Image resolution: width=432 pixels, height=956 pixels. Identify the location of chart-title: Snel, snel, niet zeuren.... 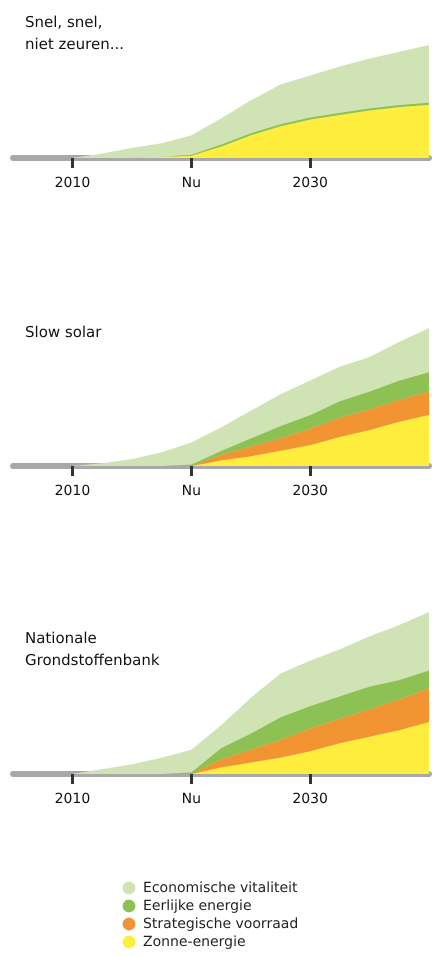
(74, 33).